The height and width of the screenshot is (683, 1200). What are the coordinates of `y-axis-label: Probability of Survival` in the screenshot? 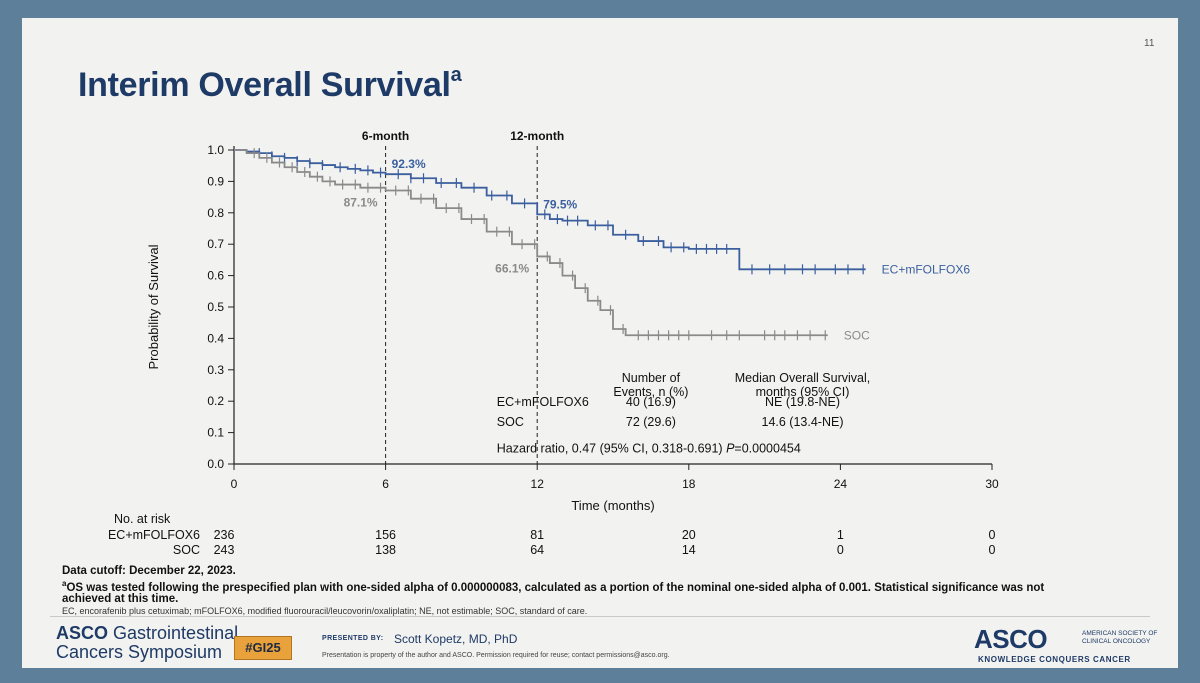 It's located at (153, 306).